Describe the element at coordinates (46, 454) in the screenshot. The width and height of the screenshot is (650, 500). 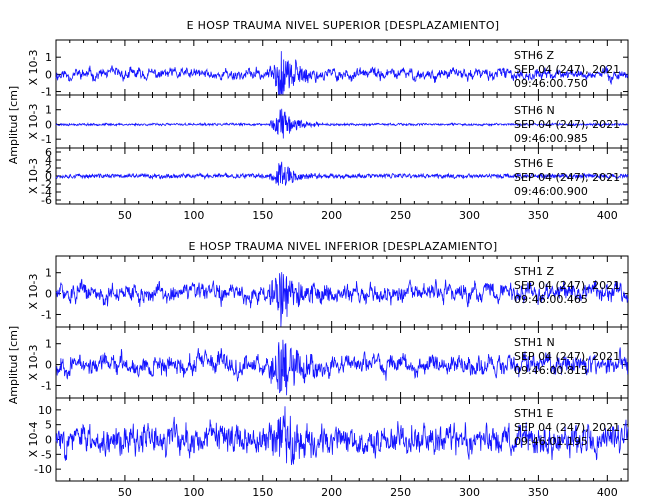
I see `y-tick-label: -5` at that location.